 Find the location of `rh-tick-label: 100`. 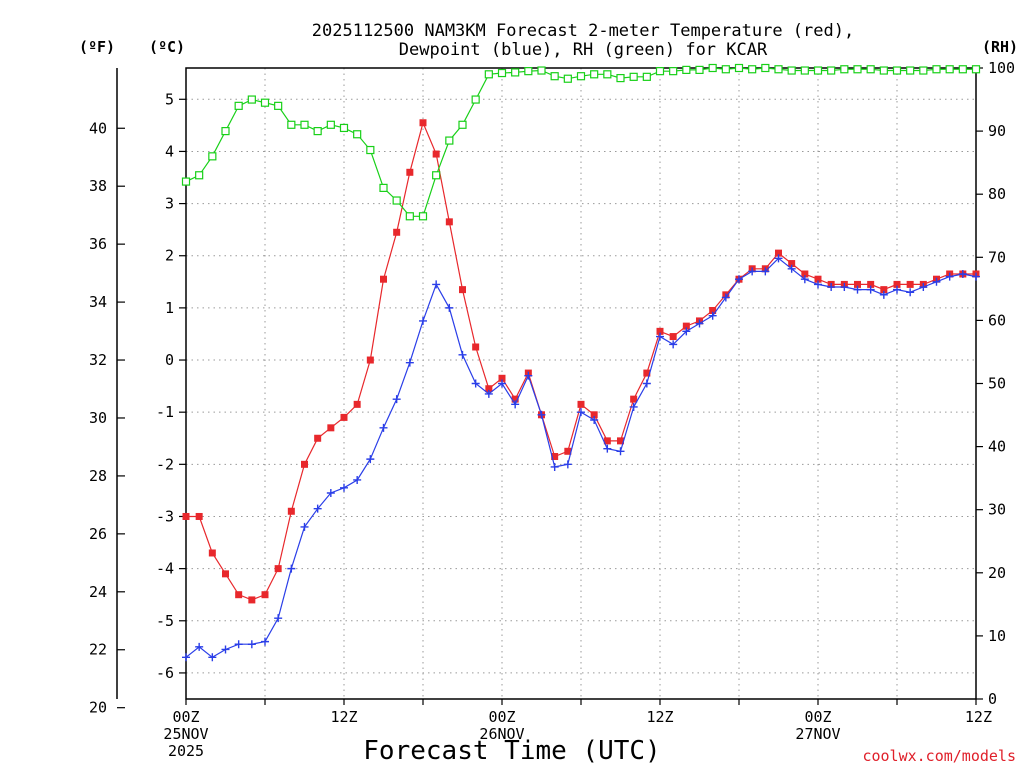

rh-tick-label: 100 is located at coordinates (1001, 68).